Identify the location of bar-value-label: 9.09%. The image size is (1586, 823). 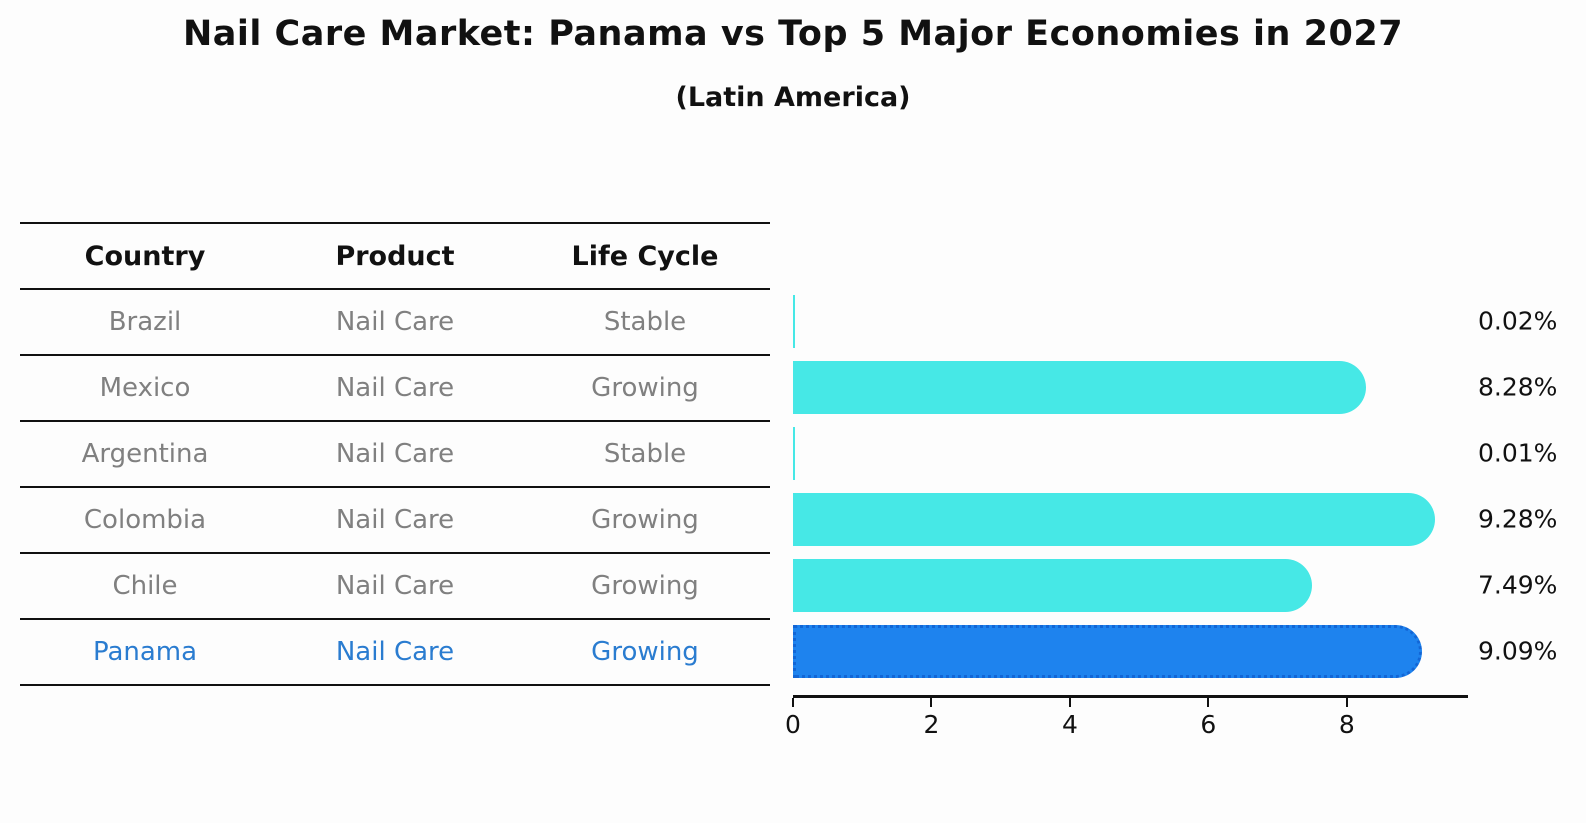
(1518, 651).